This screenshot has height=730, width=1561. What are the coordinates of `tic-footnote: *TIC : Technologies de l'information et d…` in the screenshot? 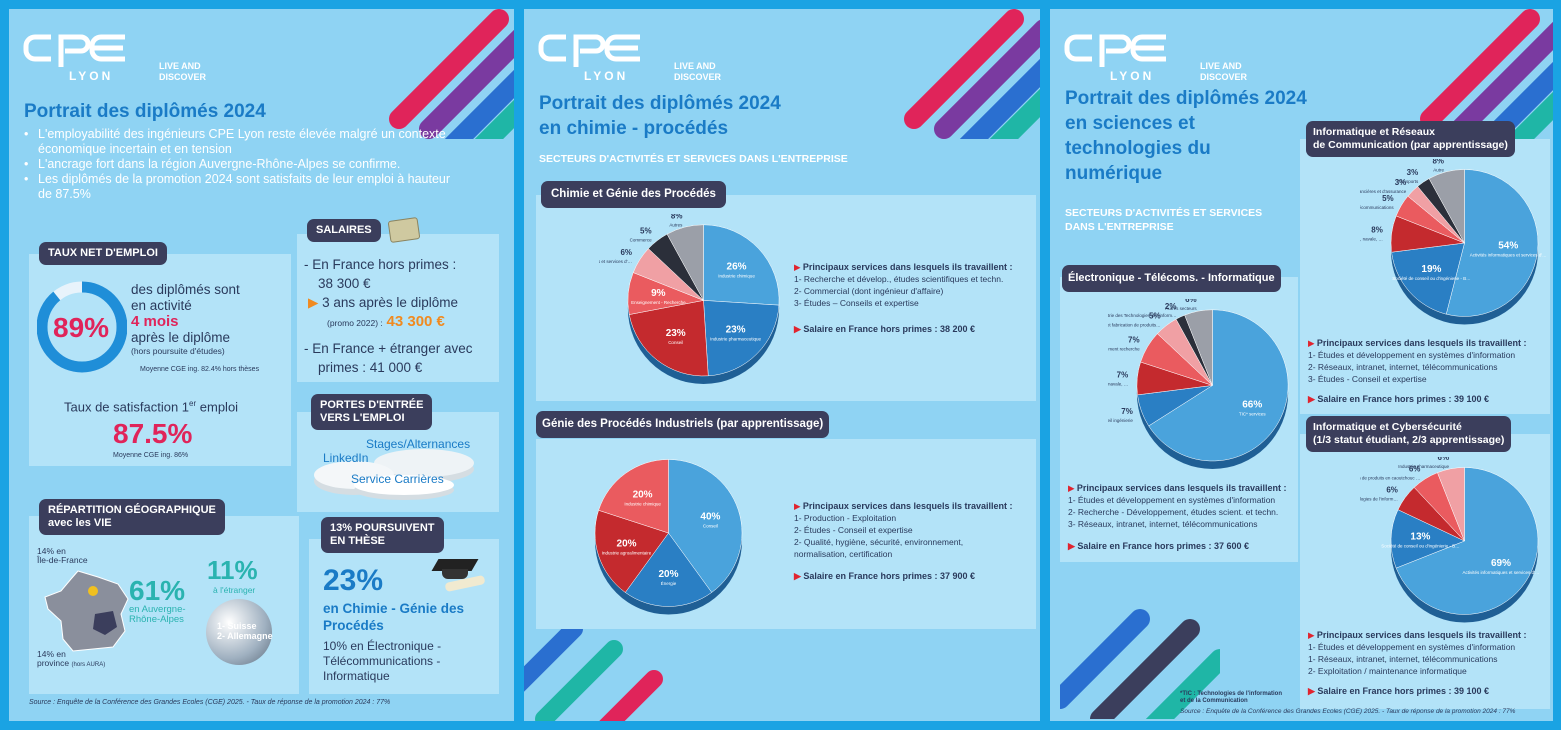 It's located at (1231, 697).